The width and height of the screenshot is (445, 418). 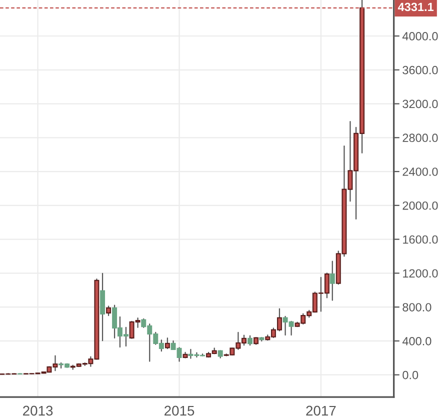 What do you see at coordinates (417, 341) in the screenshot?
I see `y-tick-label: 400.0` at bounding box center [417, 341].